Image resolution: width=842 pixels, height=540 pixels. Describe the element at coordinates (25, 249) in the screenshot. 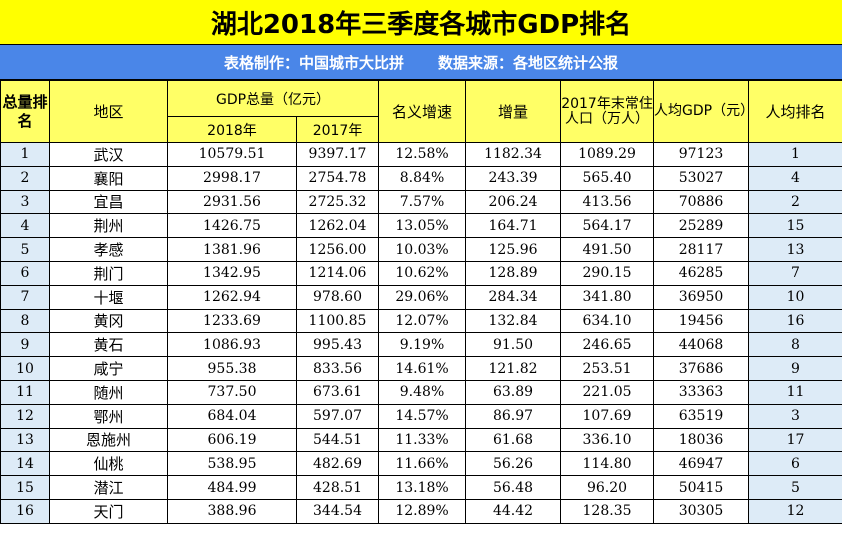

I see `rank-cell: 5` at that location.